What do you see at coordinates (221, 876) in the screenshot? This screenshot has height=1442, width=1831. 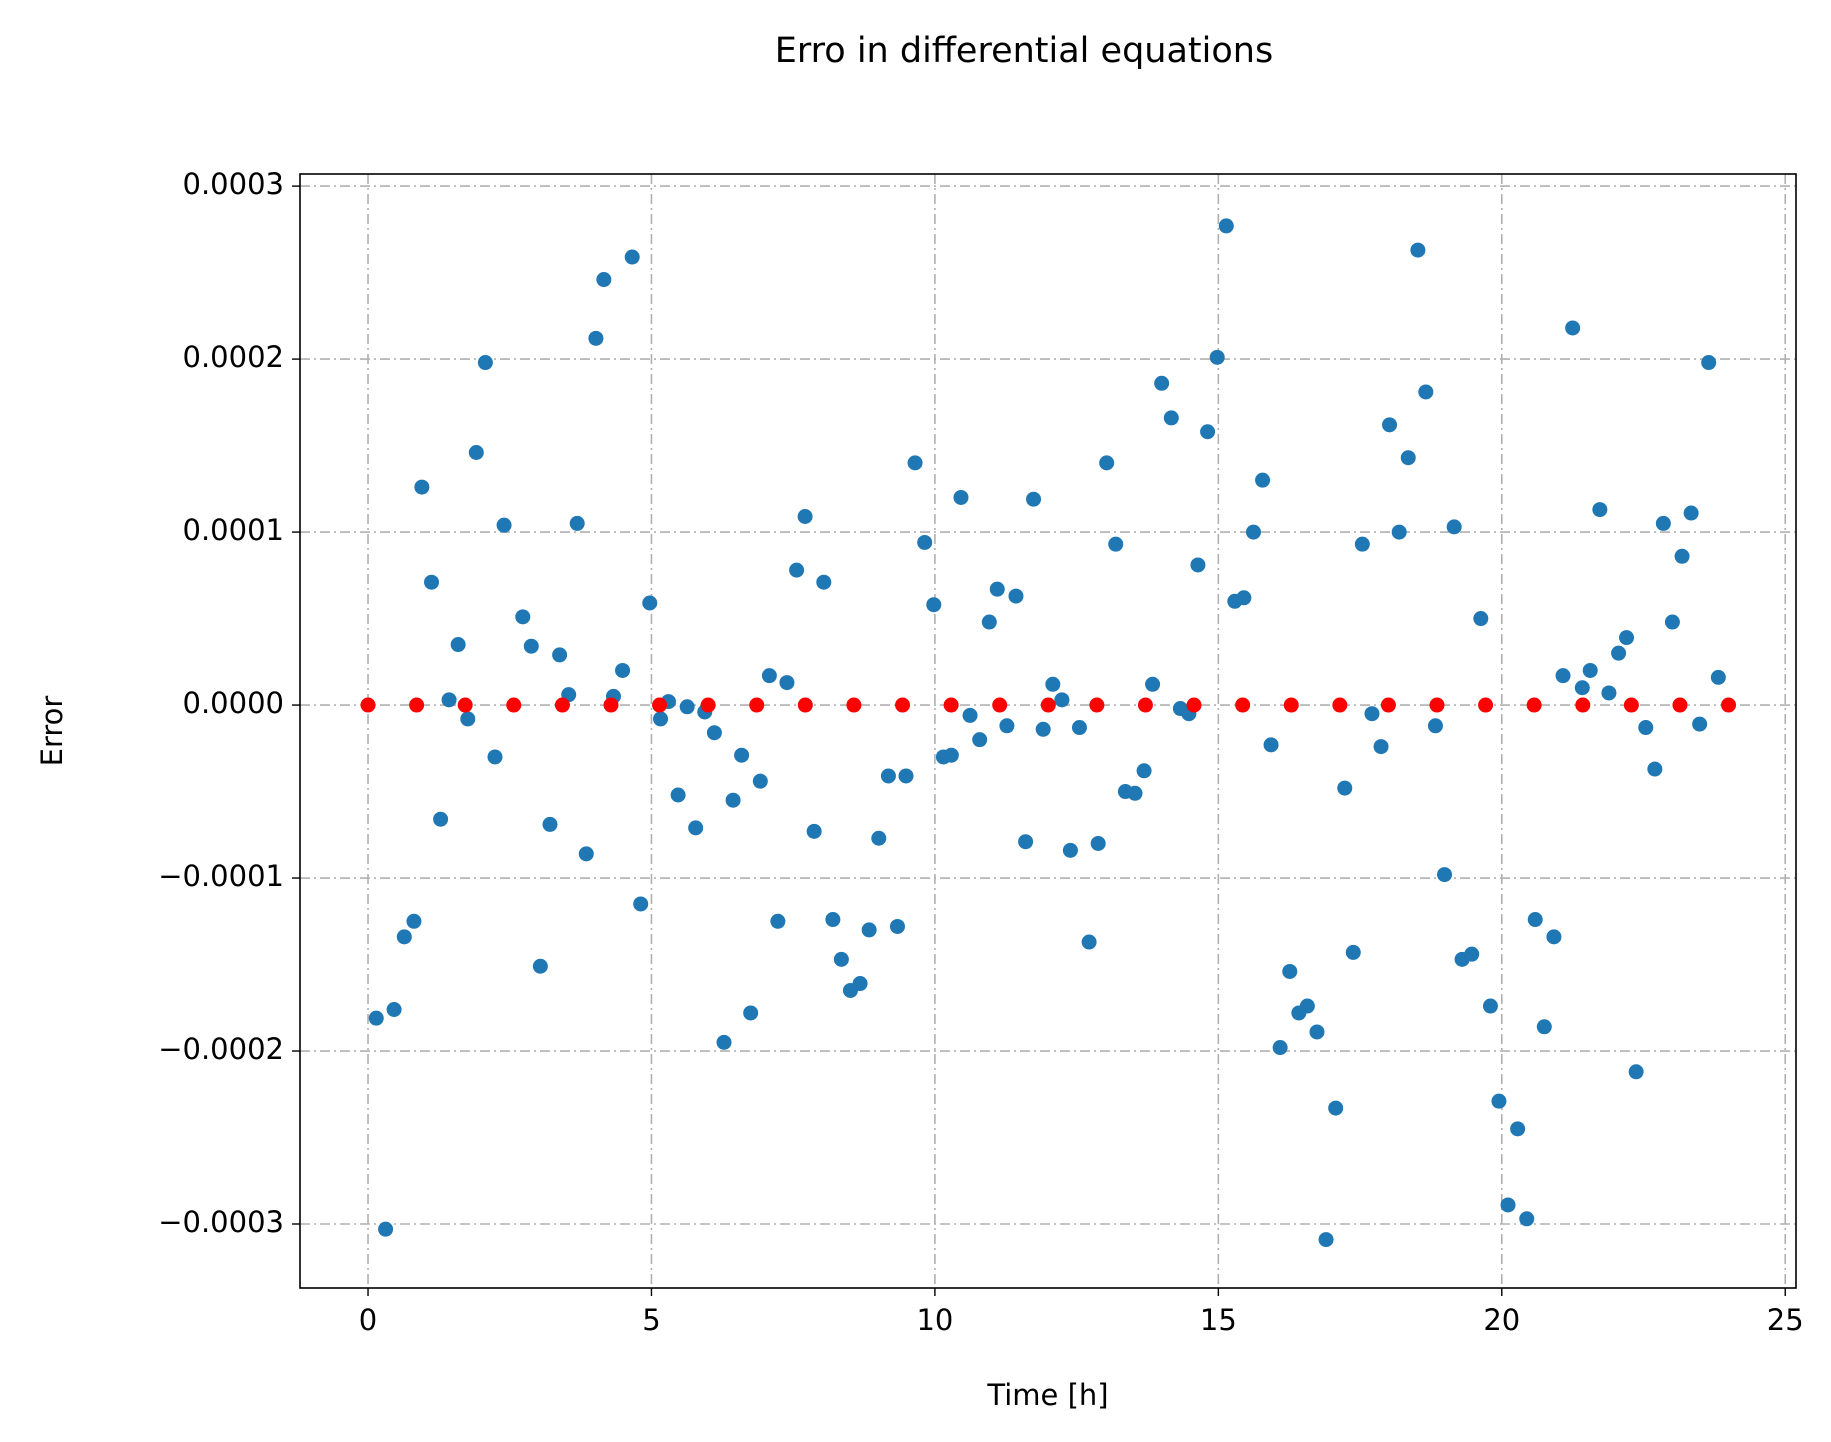 I see `y-tick-label: −0.0001` at bounding box center [221, 876].